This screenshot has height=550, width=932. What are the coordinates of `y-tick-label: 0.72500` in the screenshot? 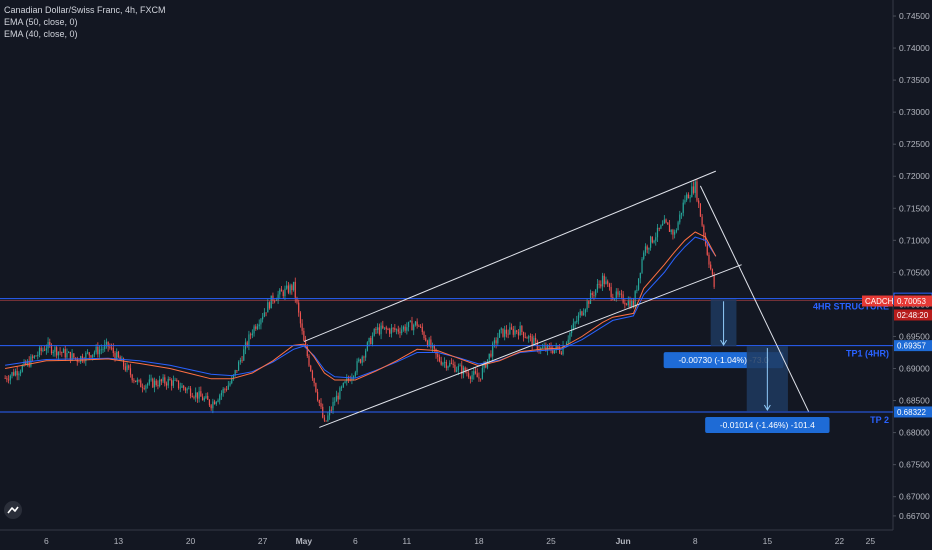 It's located at (914, 144).